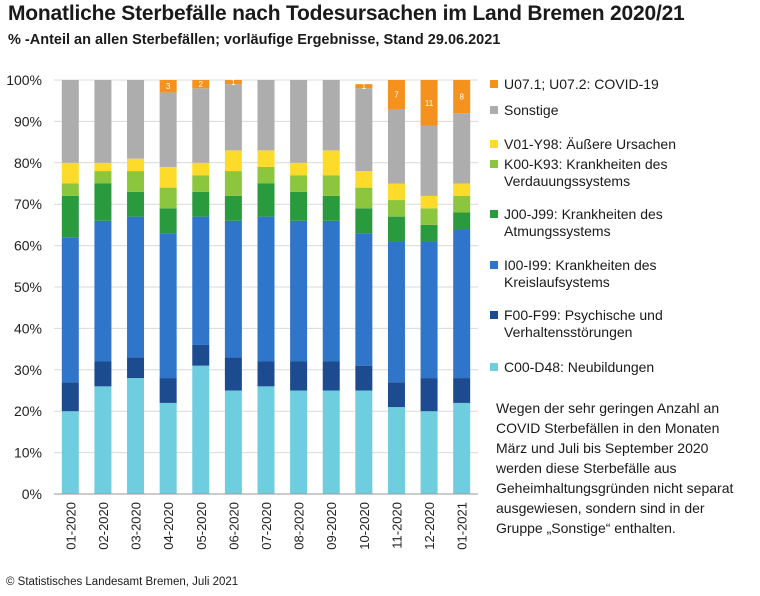 Image resolution: width=760 pixels, height=596 pixels. I want to click on data-label: 11, so click(429, 103).